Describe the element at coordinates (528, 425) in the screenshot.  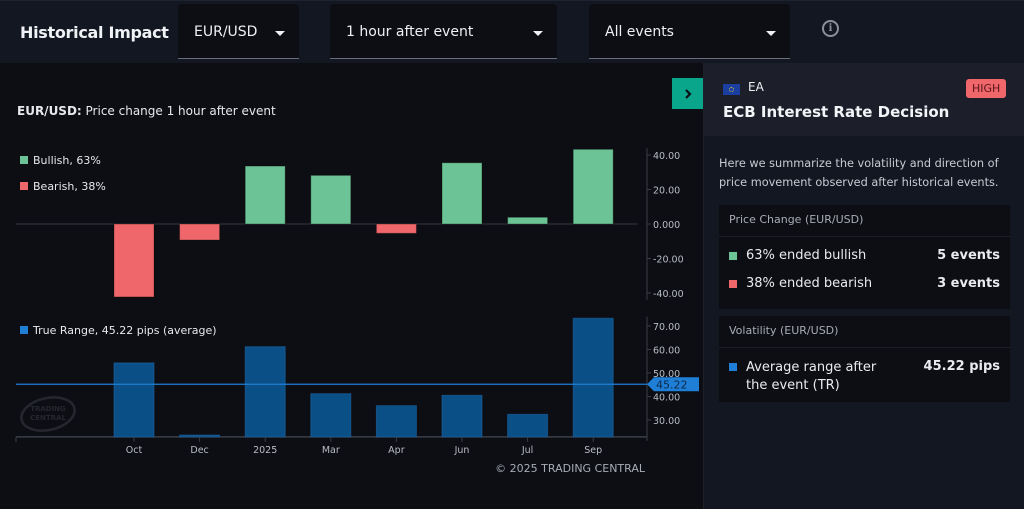
I see `range-bar-Jul` at that location.